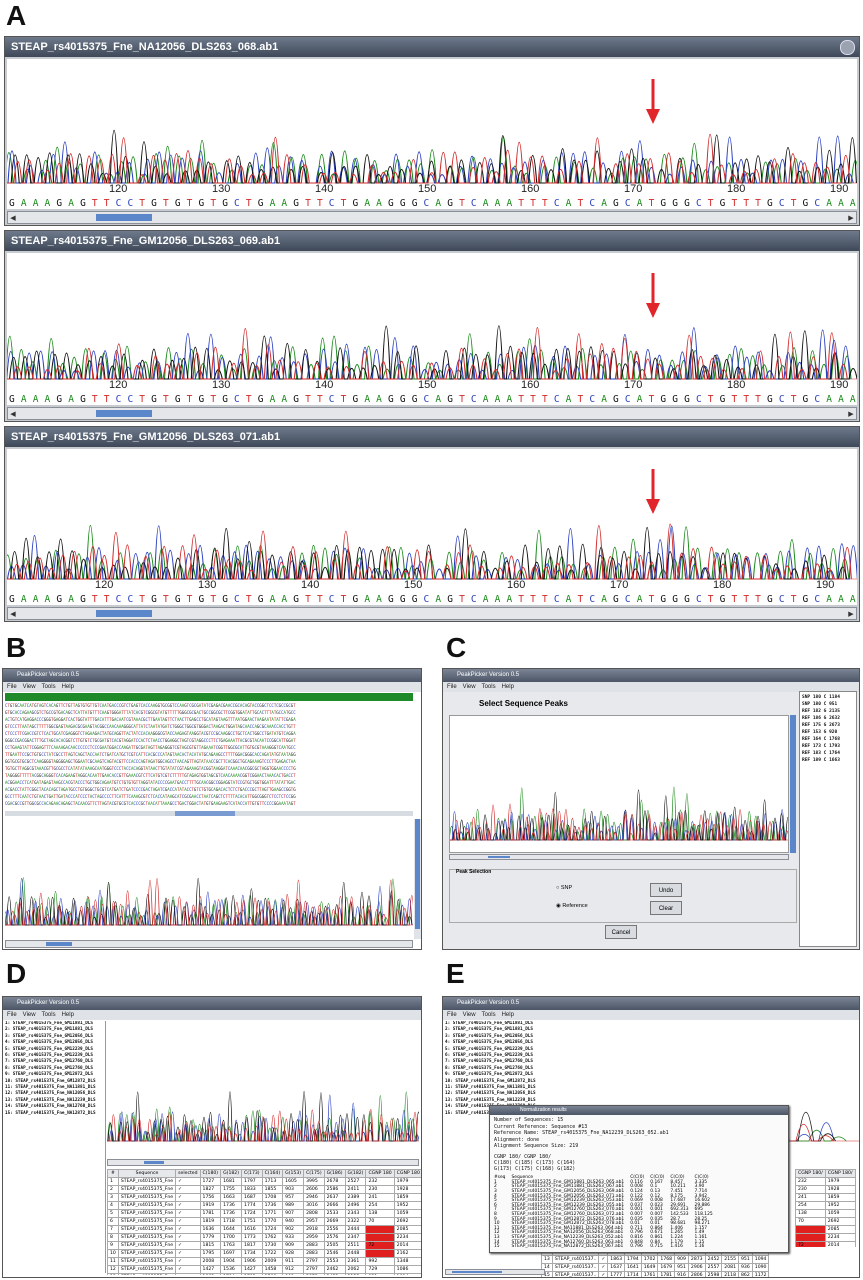 This screenshot has height=1280, width=863. Describe the element at coordinates (821, 711) in the screenshot. I see `peak-list-item: REF 182 G 2135` at that location.